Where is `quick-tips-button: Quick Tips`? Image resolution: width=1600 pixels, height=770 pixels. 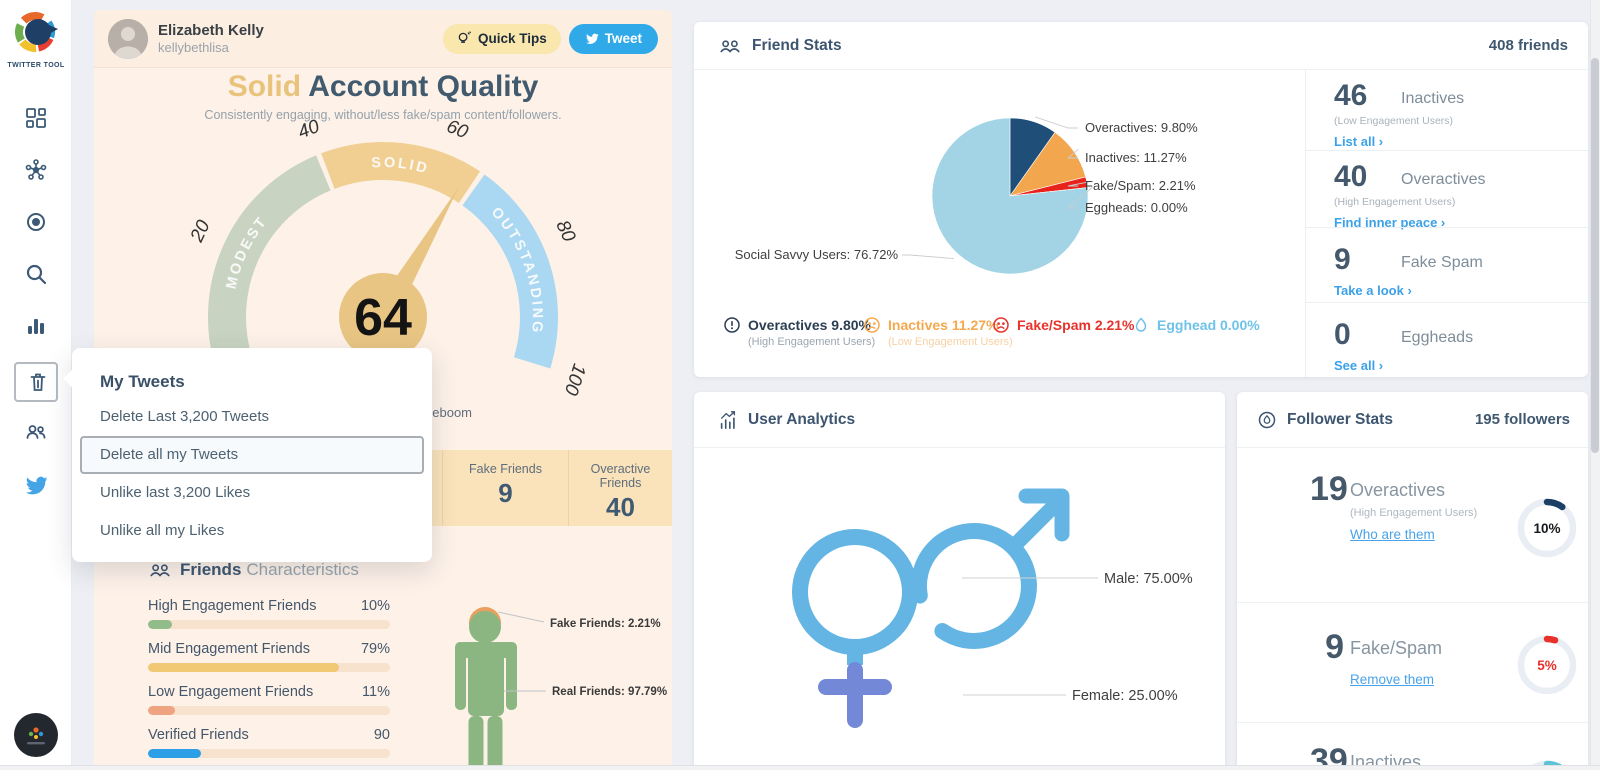
quick-tips-button: Quick Tips is located at coordinates (501, 38).